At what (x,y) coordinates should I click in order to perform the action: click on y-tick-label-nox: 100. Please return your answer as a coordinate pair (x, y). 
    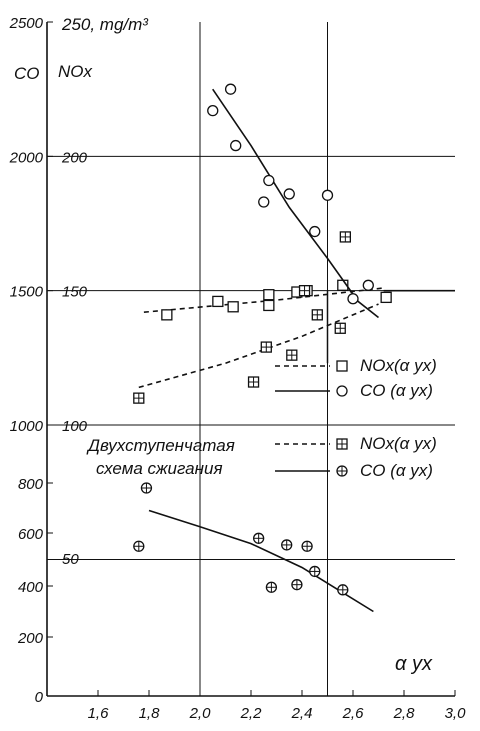
    Looking at the image, I should click on (75, 426).